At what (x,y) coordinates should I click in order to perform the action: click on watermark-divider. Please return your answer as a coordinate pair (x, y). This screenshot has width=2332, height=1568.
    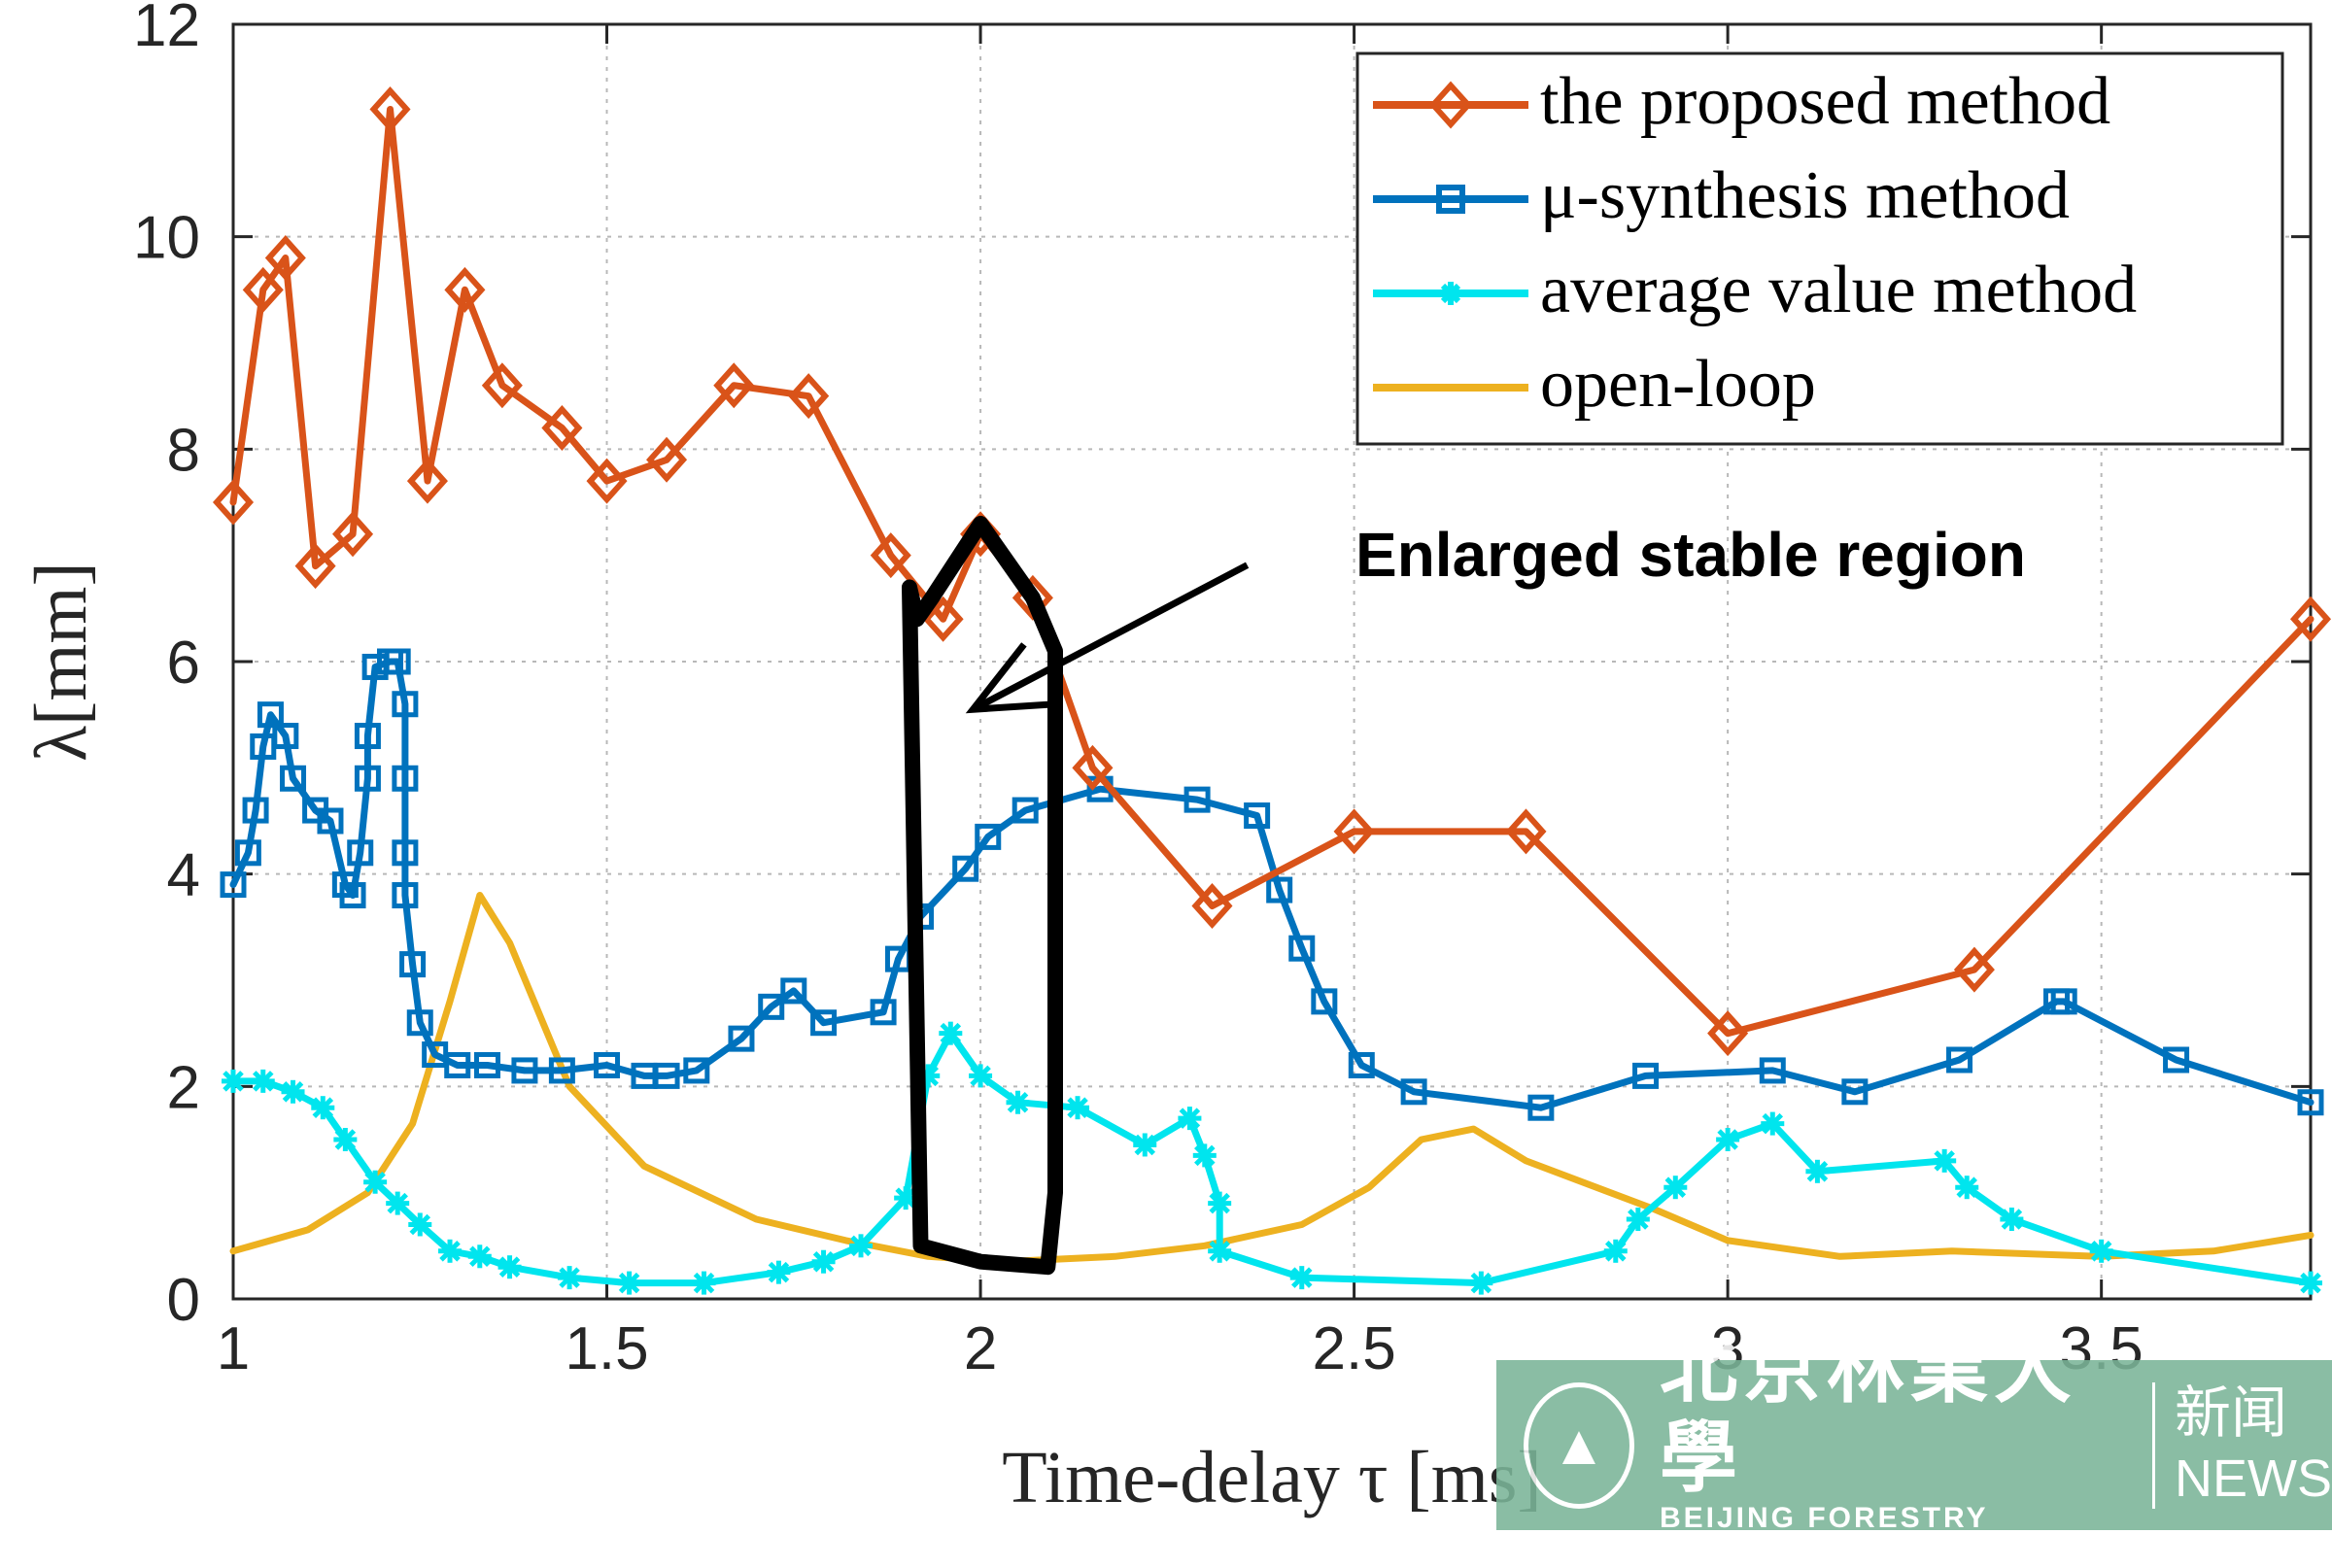
    Looking at the image, I should click on (2153, 1445).